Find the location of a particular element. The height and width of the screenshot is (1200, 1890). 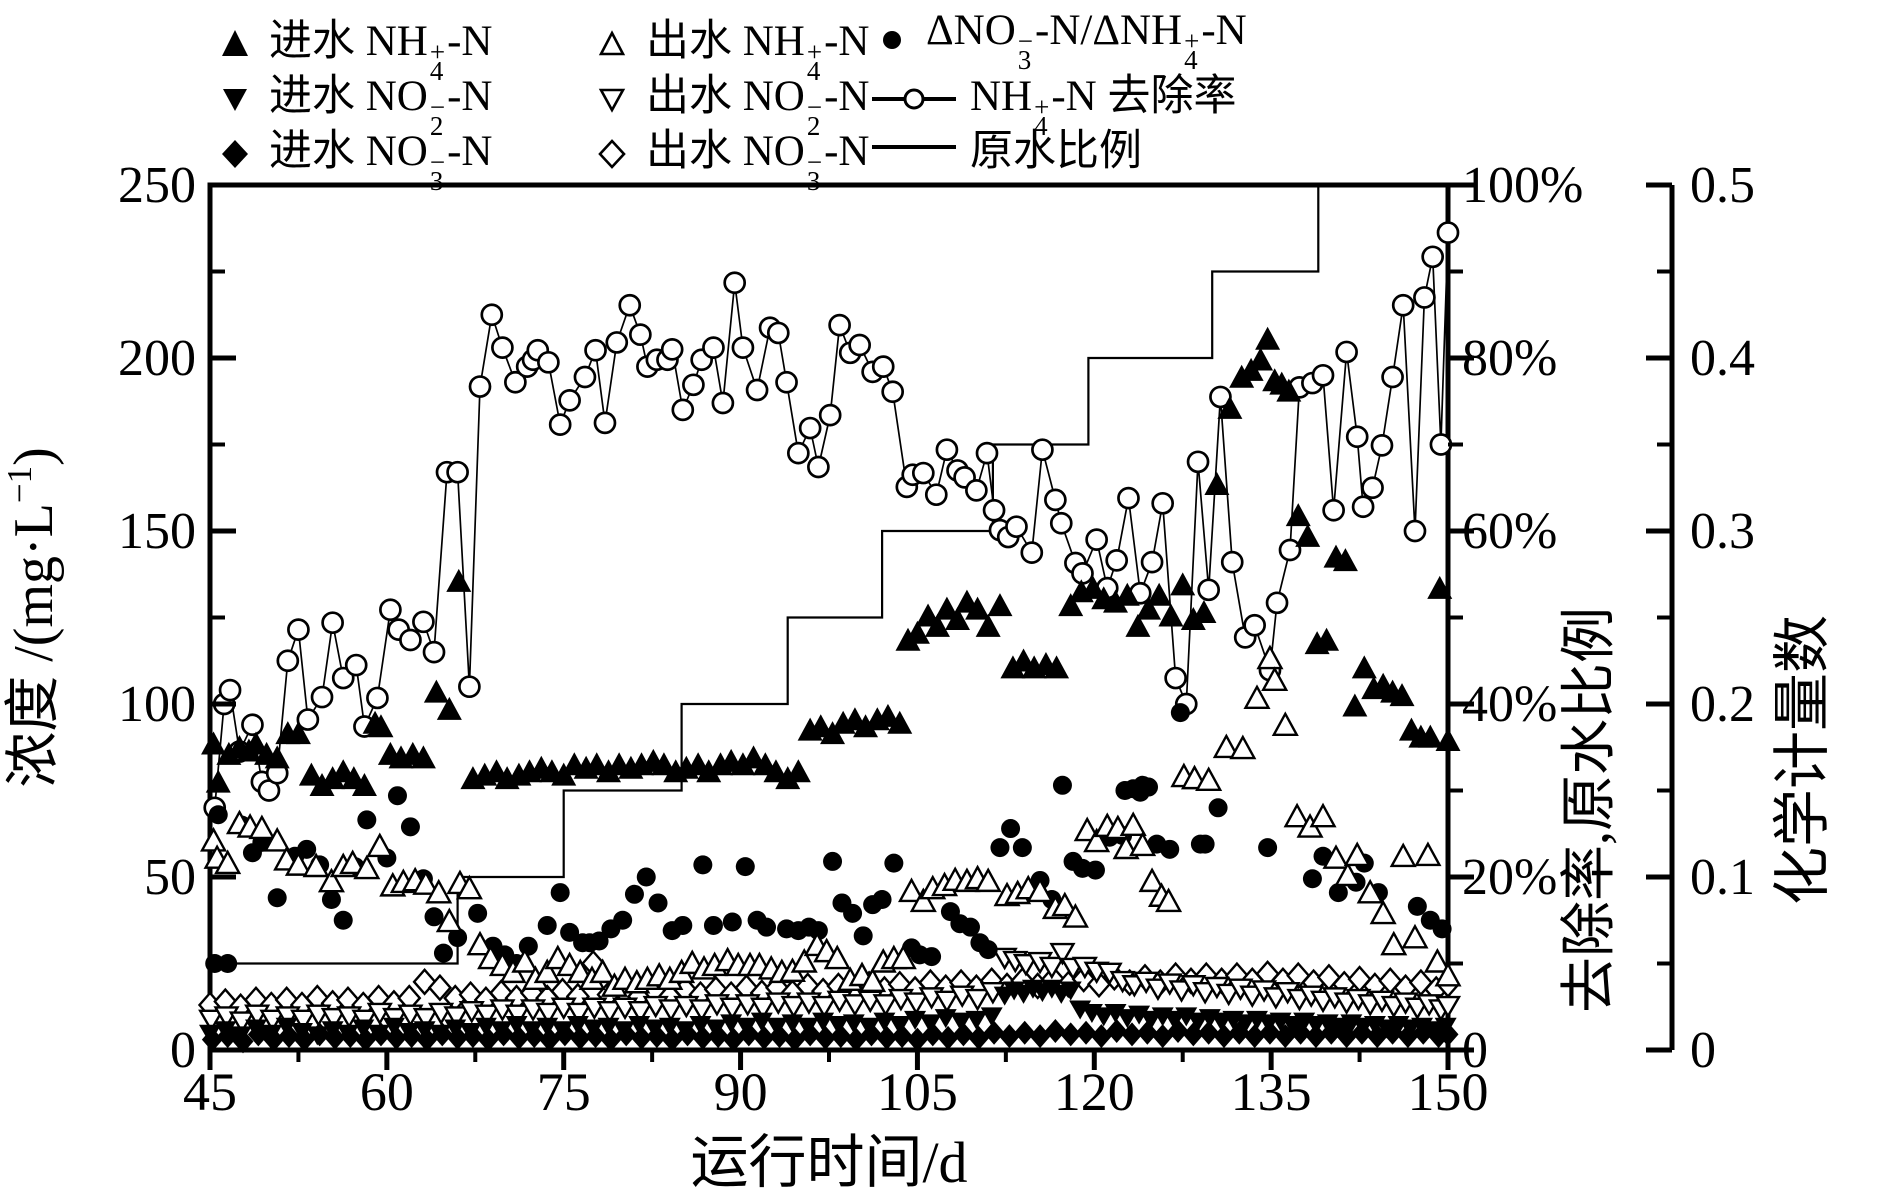

svg-text: 浓度 /(mg·L−1​) is located at coordinates (32, 617).